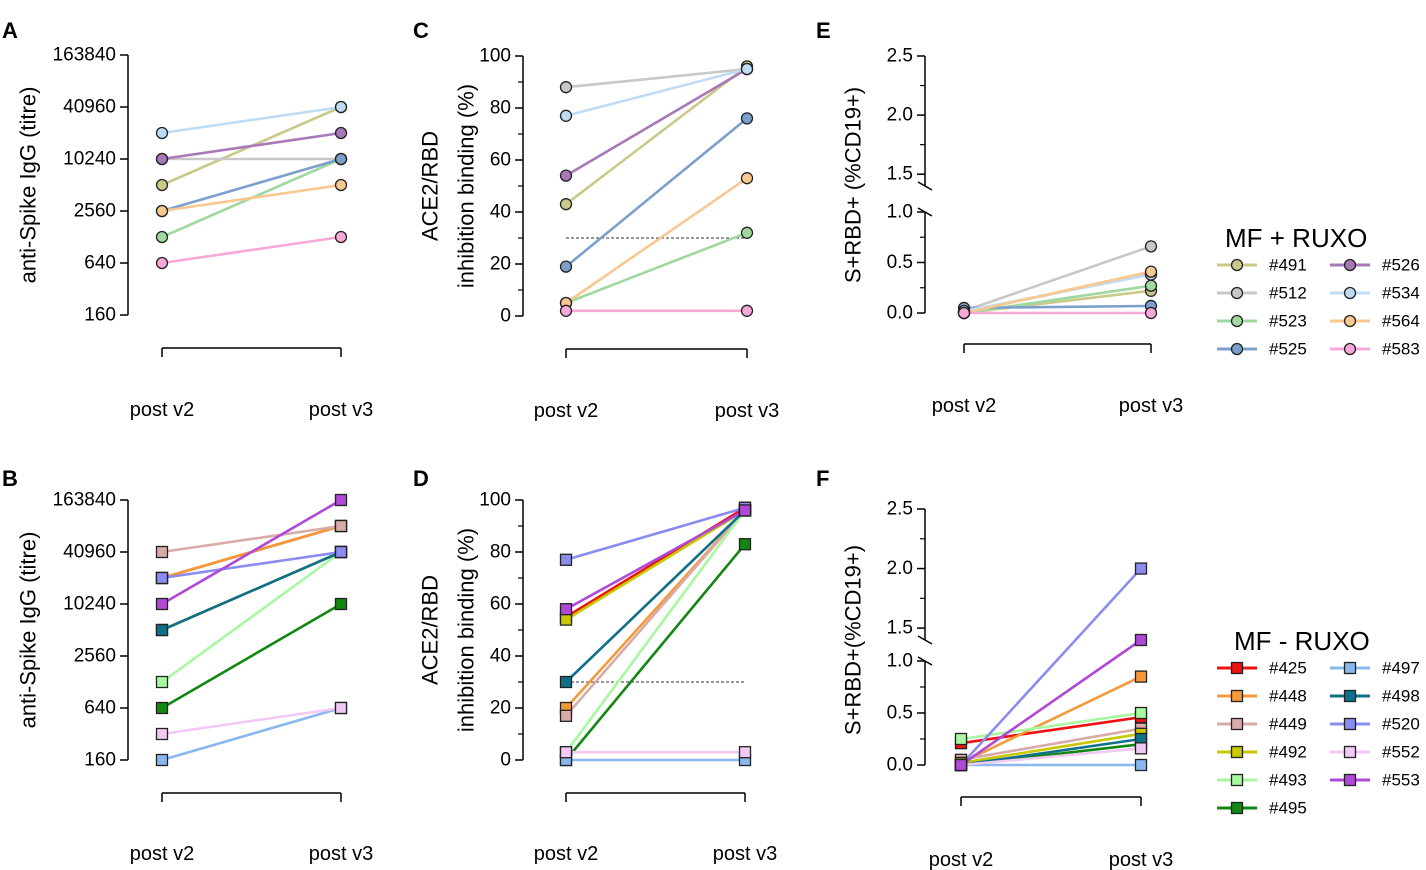 This screenshot has height=870, width=1426. Describe the element at coordinates (505, 760) in the screenshot. I see `panel-d-tick-label: 0` at that location.